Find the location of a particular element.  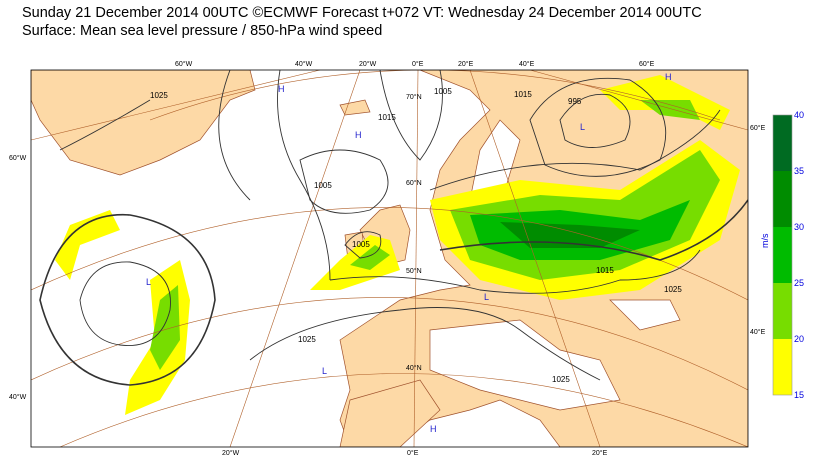

iceland is located at coordinates (355, 107).